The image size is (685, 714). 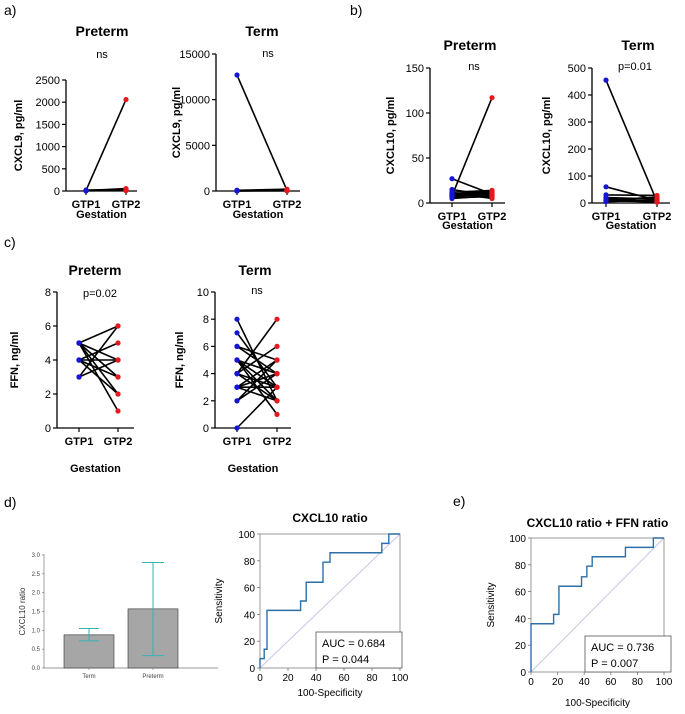 What do you see at coordinates (177, 123) in the screenshot?
I see `y-axis-title: CXCL9, pg/ml` at bounding box center [177, 123].